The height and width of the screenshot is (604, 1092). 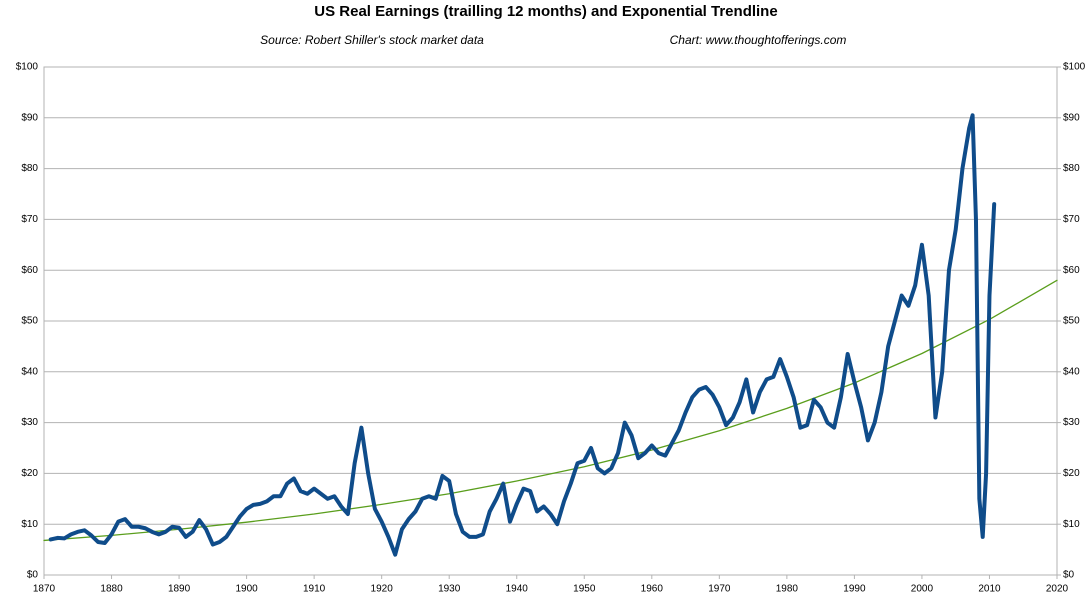 I want to click on y-tick-label: $40, so click(x=29, y=371).